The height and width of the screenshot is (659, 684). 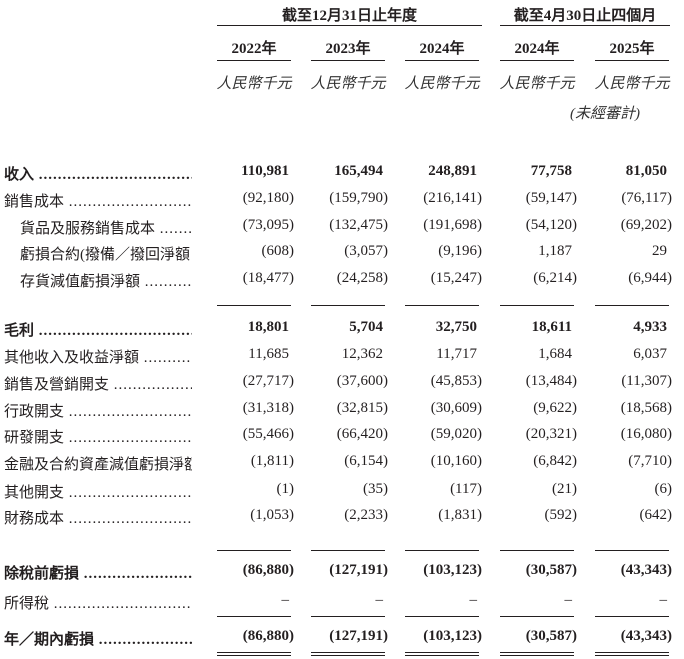 I want to click on row-value: (1,053), so click(x=272, y=515).